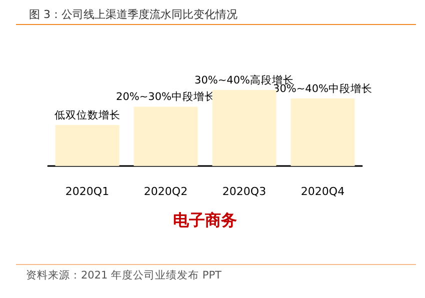 The height and width of the screenshot is (298, 425). What do you see at coordinates (166, 191) in the screenshot?
I see `x-tick-label: 2020Q2` at bounding box center [166, 191].